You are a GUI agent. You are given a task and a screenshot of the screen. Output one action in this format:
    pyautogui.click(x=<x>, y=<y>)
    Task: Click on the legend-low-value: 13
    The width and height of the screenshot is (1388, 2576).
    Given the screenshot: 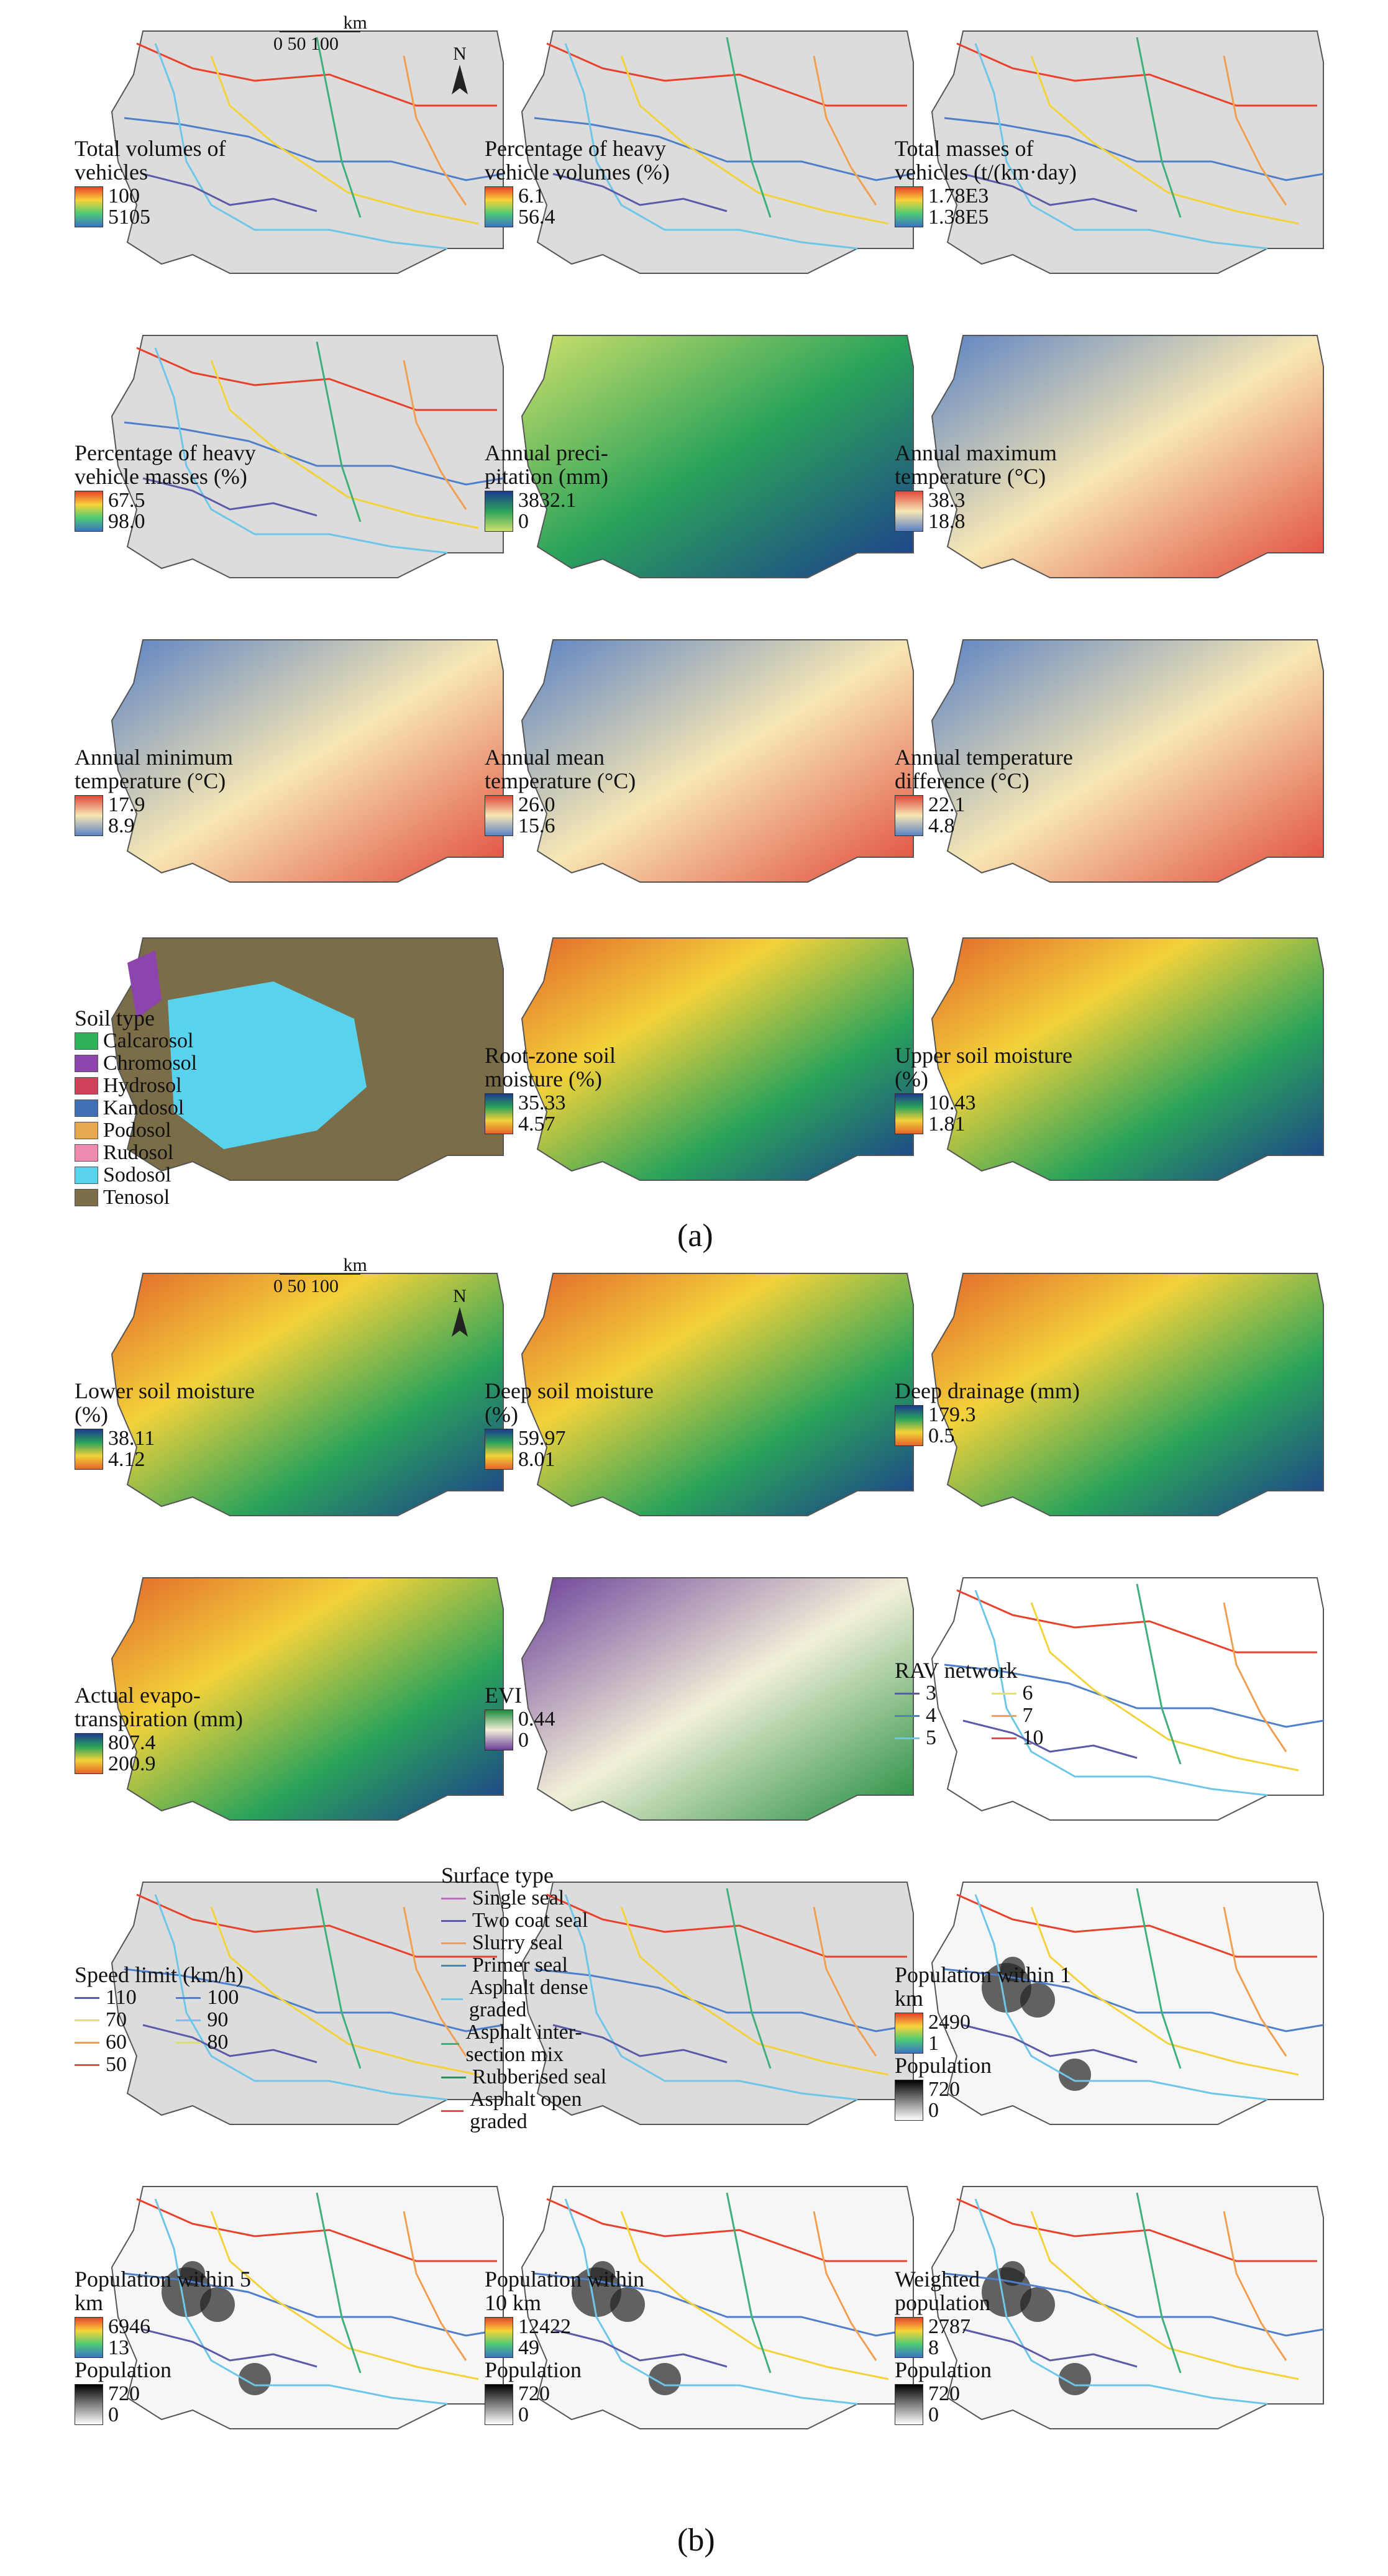 What is the action you would take?
    pyautogui.click(x=118, y=2347)
    